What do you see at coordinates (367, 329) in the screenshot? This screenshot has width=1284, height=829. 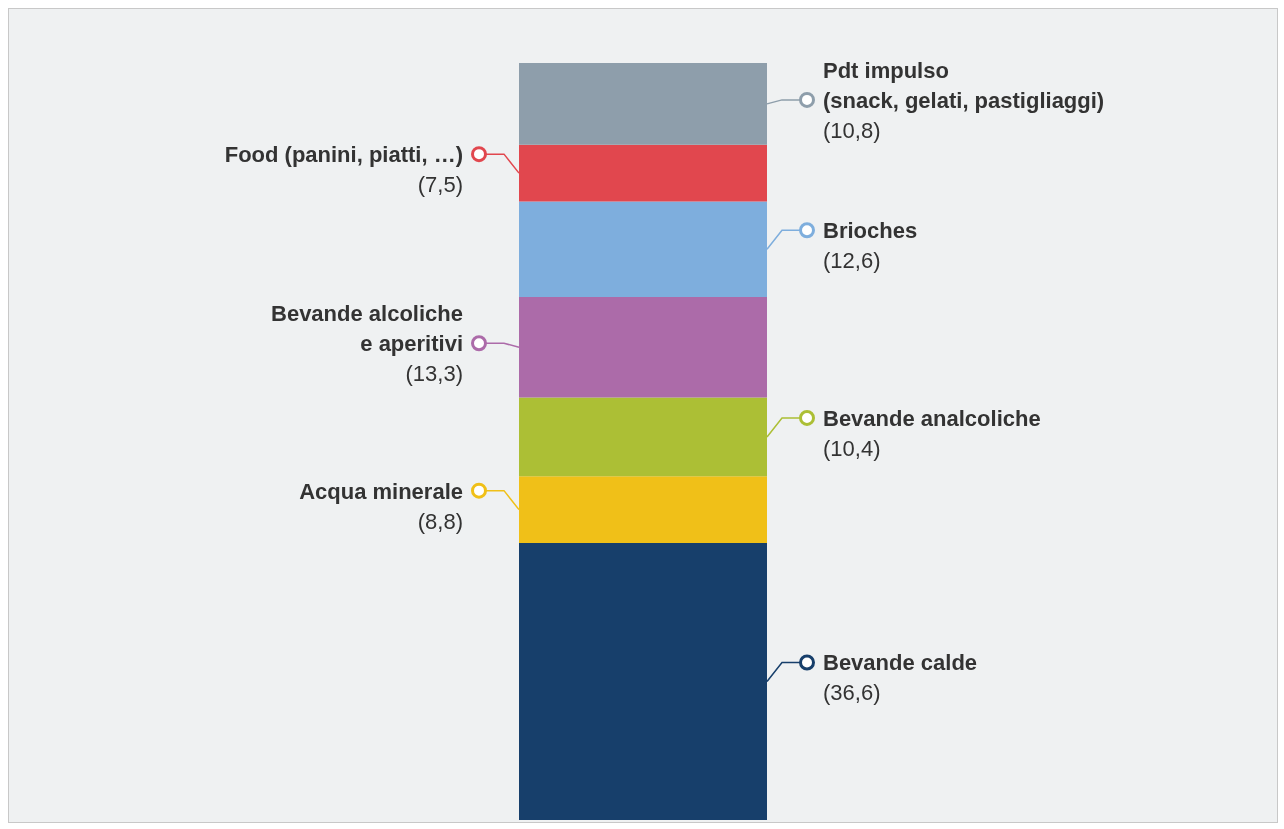 I see `text: Bevande alcoliche e aperitivi` at bounding box center [367, 329].